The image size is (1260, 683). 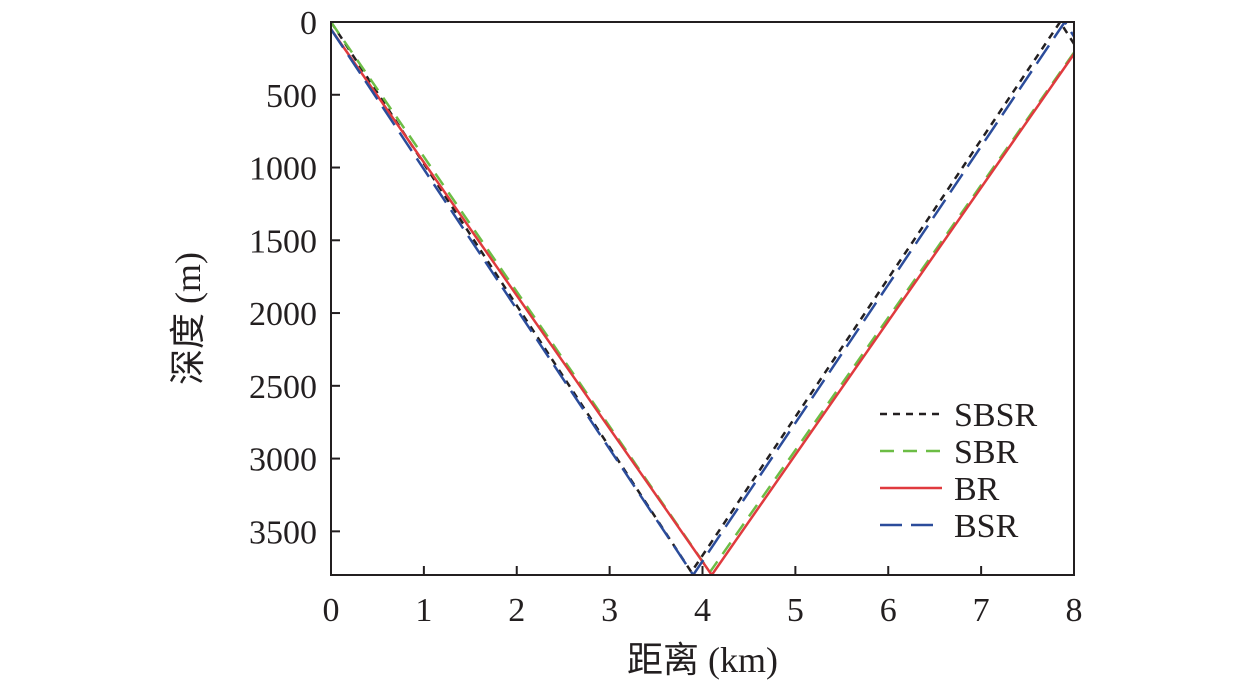 What do you see at coordinates (331, 610) in the screenshot?
I see `x-tick-label: 0` at bounding box center [331, 610].